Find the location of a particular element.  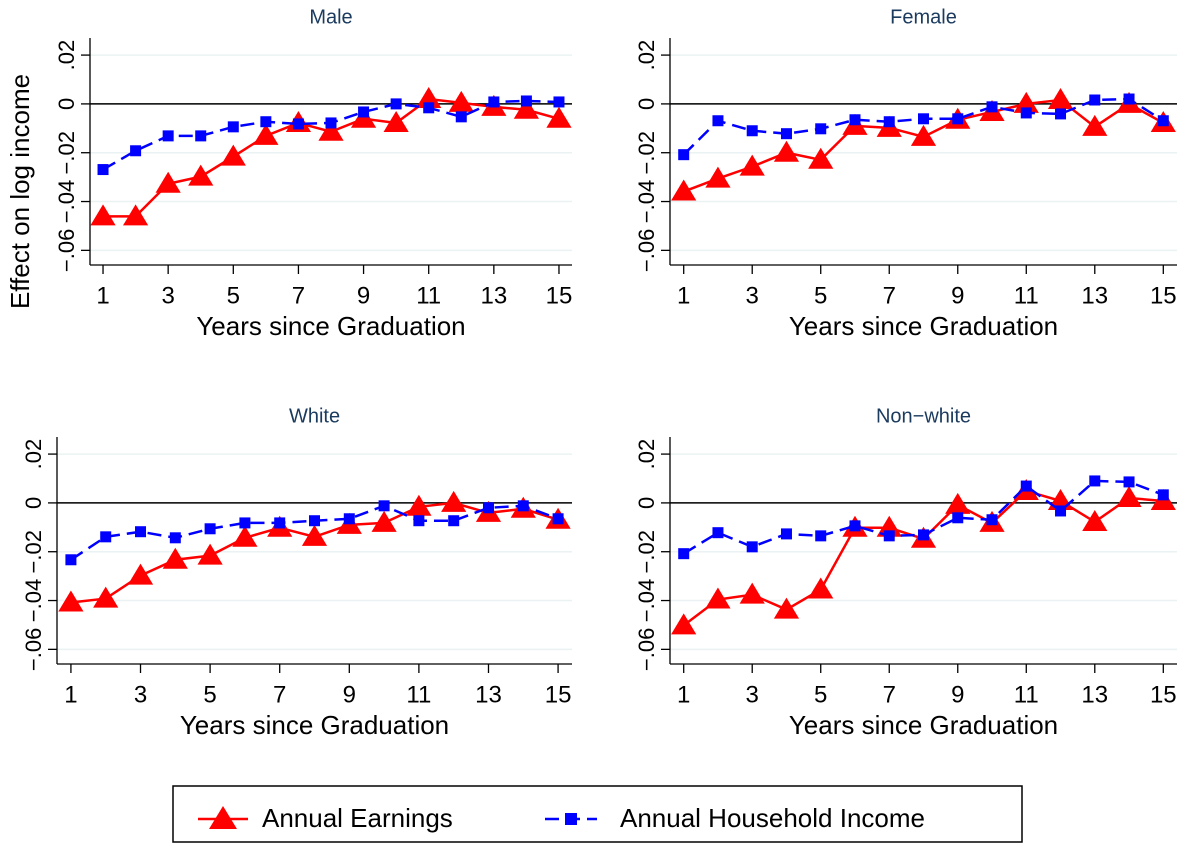

panel-title: Female is located at coordinates (923, 17).